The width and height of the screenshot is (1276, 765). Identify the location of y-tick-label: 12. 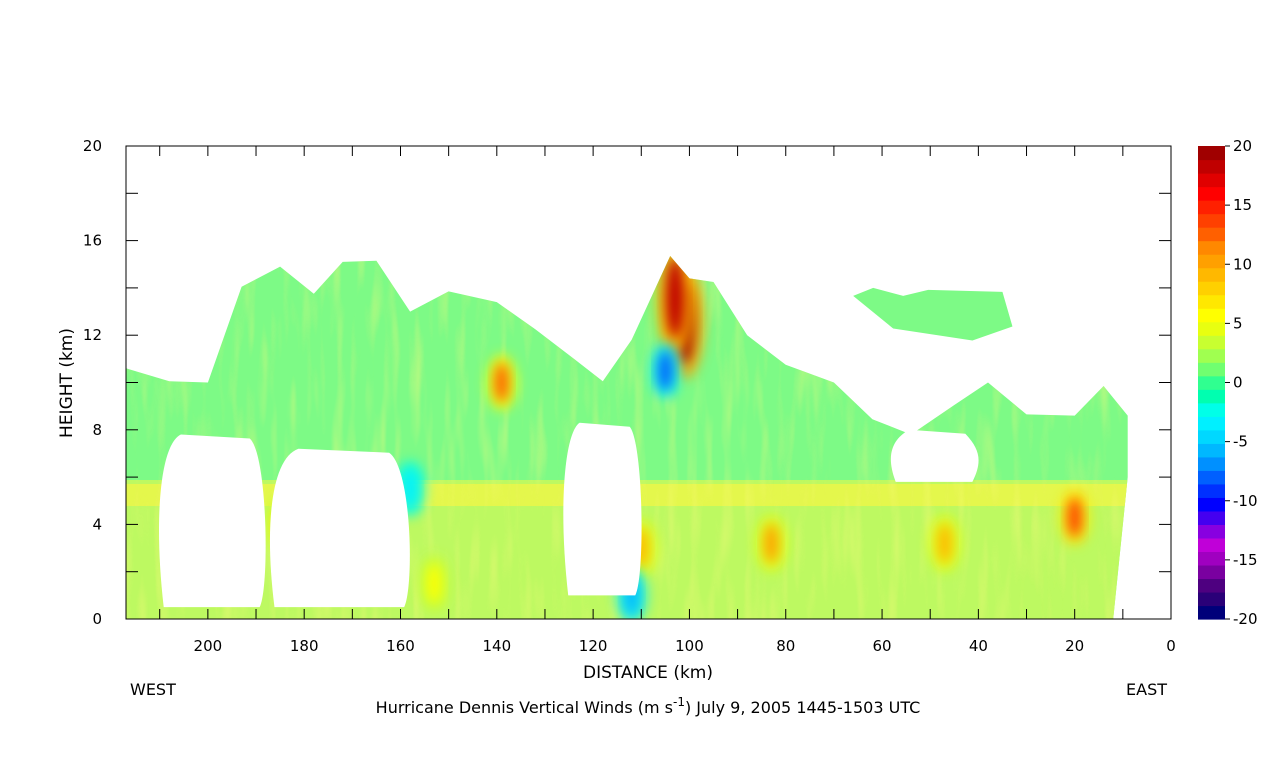
(92, 335).